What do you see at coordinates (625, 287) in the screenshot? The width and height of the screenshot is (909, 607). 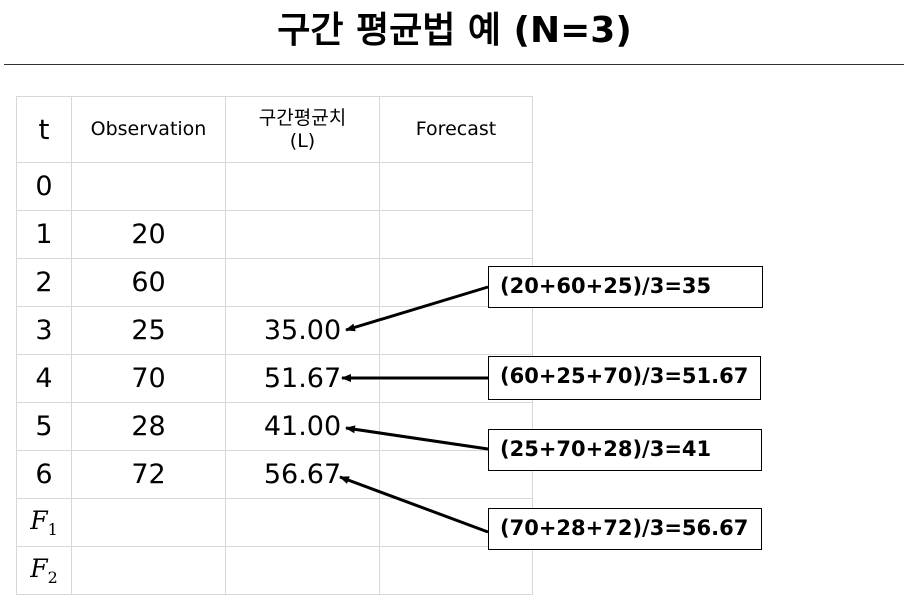 I see `callout-box-1: (20+60+25)/3=35` at bounding box center [625, 287].